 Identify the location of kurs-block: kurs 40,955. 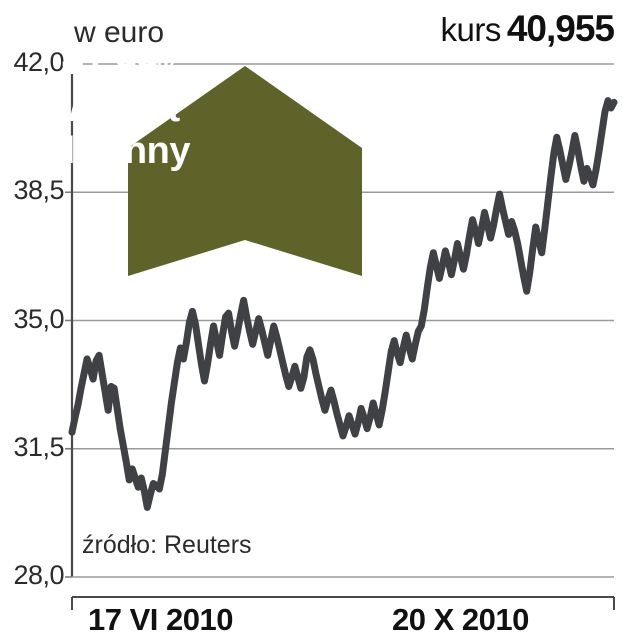
(527, 29).